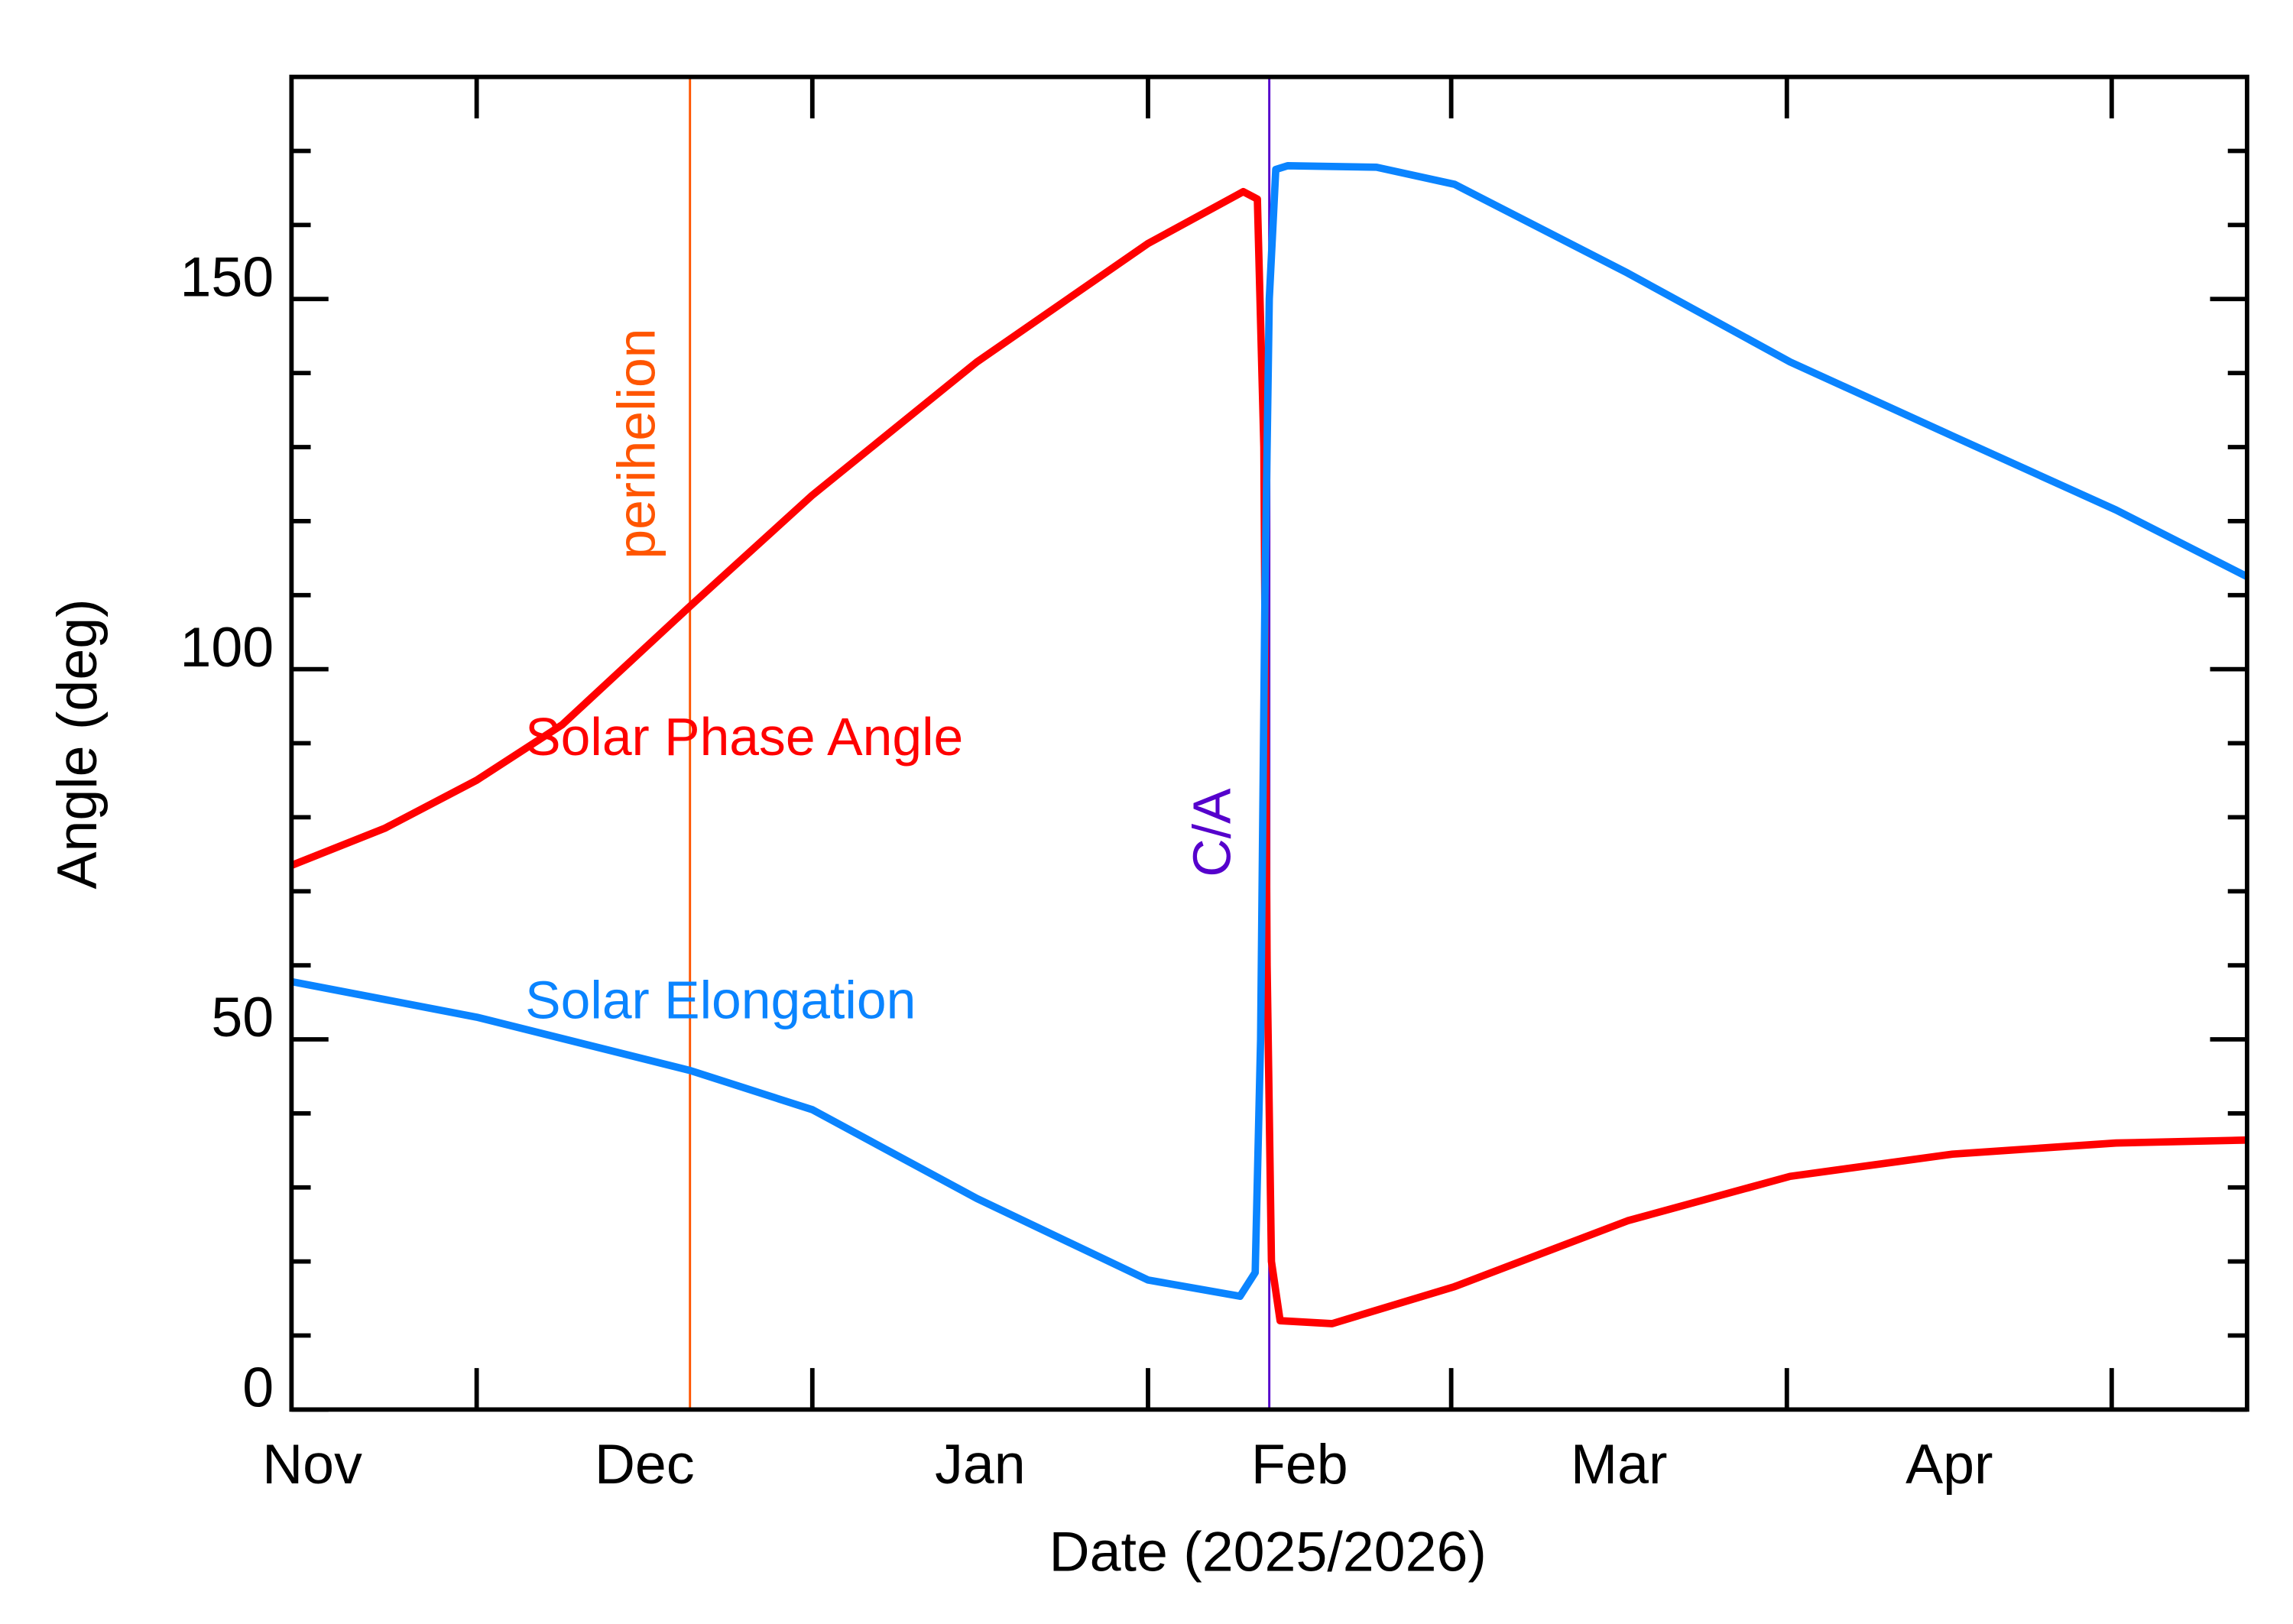 The image size is (2293, 1624). What do you see at coordinates (258, 1387) in the screenshot?
I see `y-tick-label: 0` at bounding box center [258, 1387].